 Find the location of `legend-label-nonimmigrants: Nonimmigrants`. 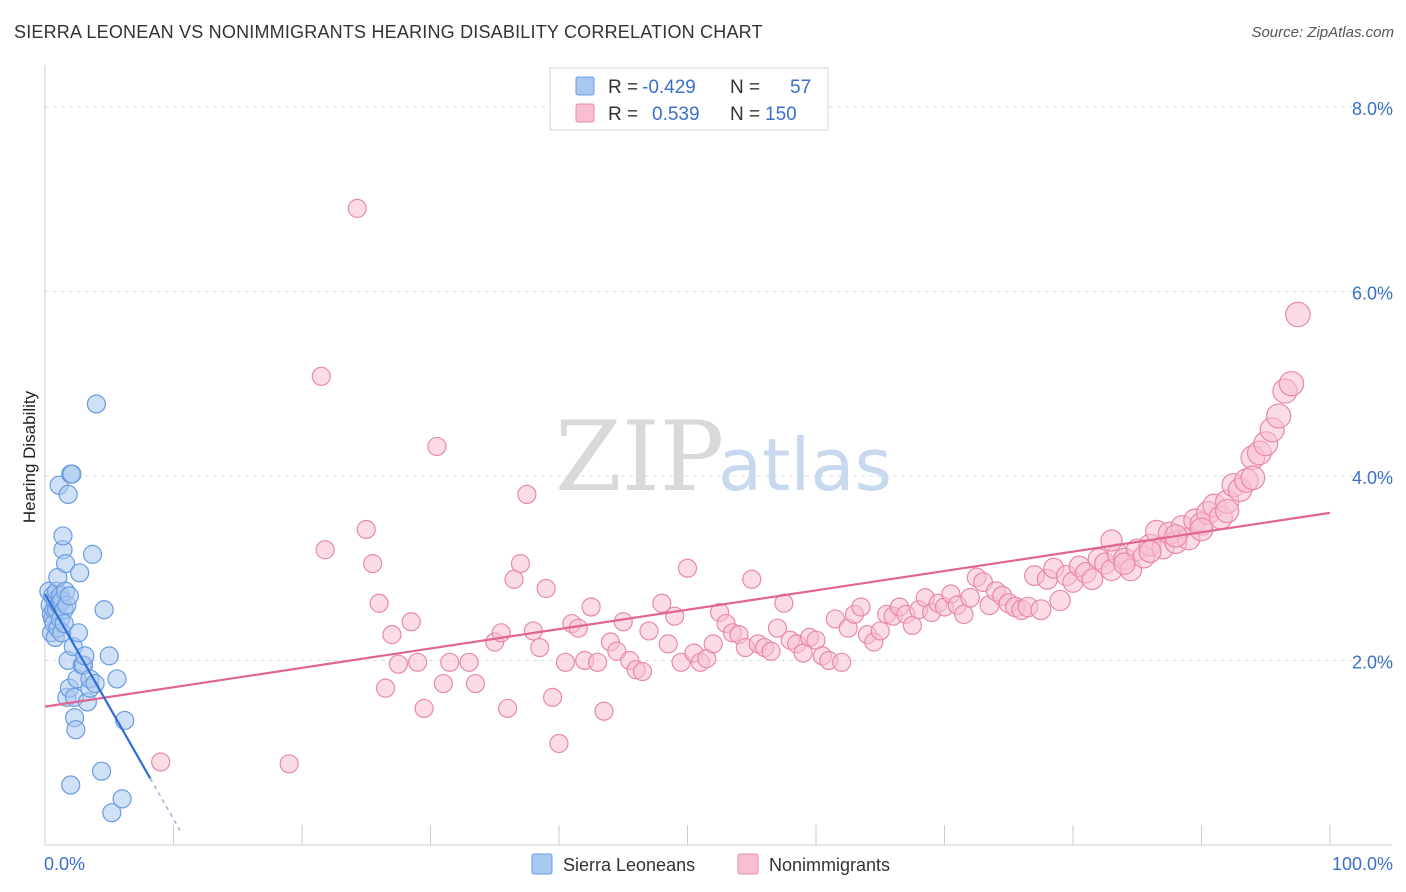

legend-label-nonimmigrants: Nonimmigrants is located at coordinates (829, 865).